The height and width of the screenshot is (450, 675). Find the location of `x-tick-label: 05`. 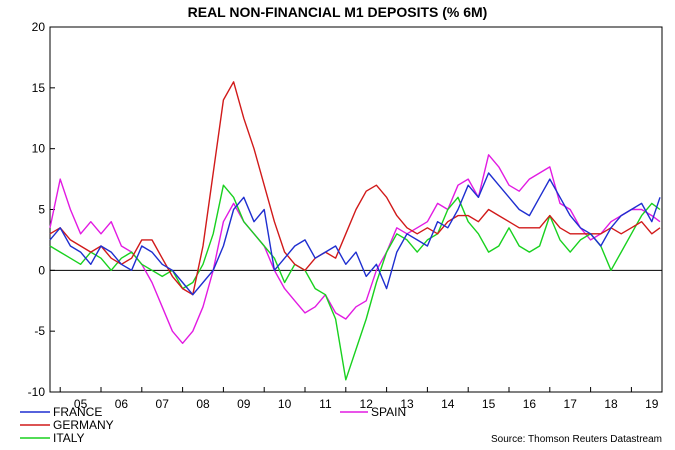

x-tick-label: 05 is located at coordinates (81, 404).